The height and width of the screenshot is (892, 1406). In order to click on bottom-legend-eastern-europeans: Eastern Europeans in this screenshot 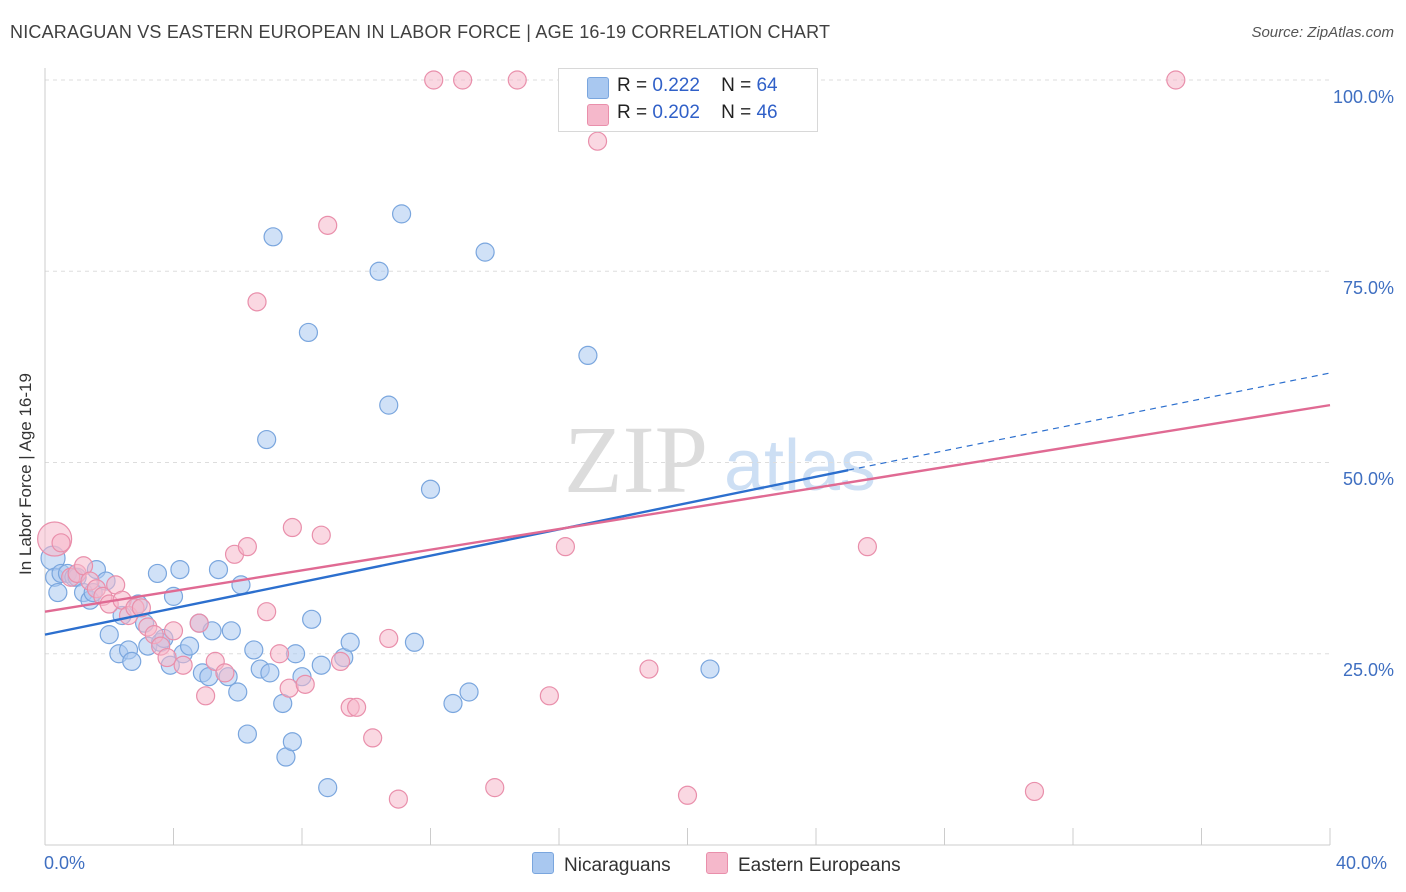, I will do `click(803, 864)`.